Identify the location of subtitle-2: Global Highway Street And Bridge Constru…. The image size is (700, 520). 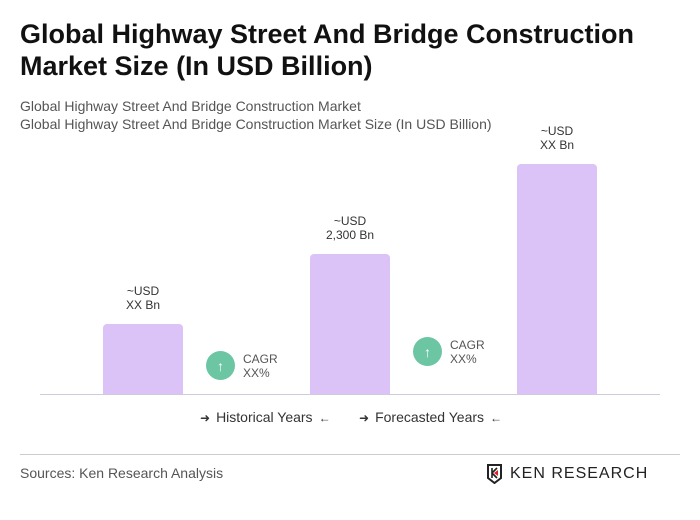
(256, 124).